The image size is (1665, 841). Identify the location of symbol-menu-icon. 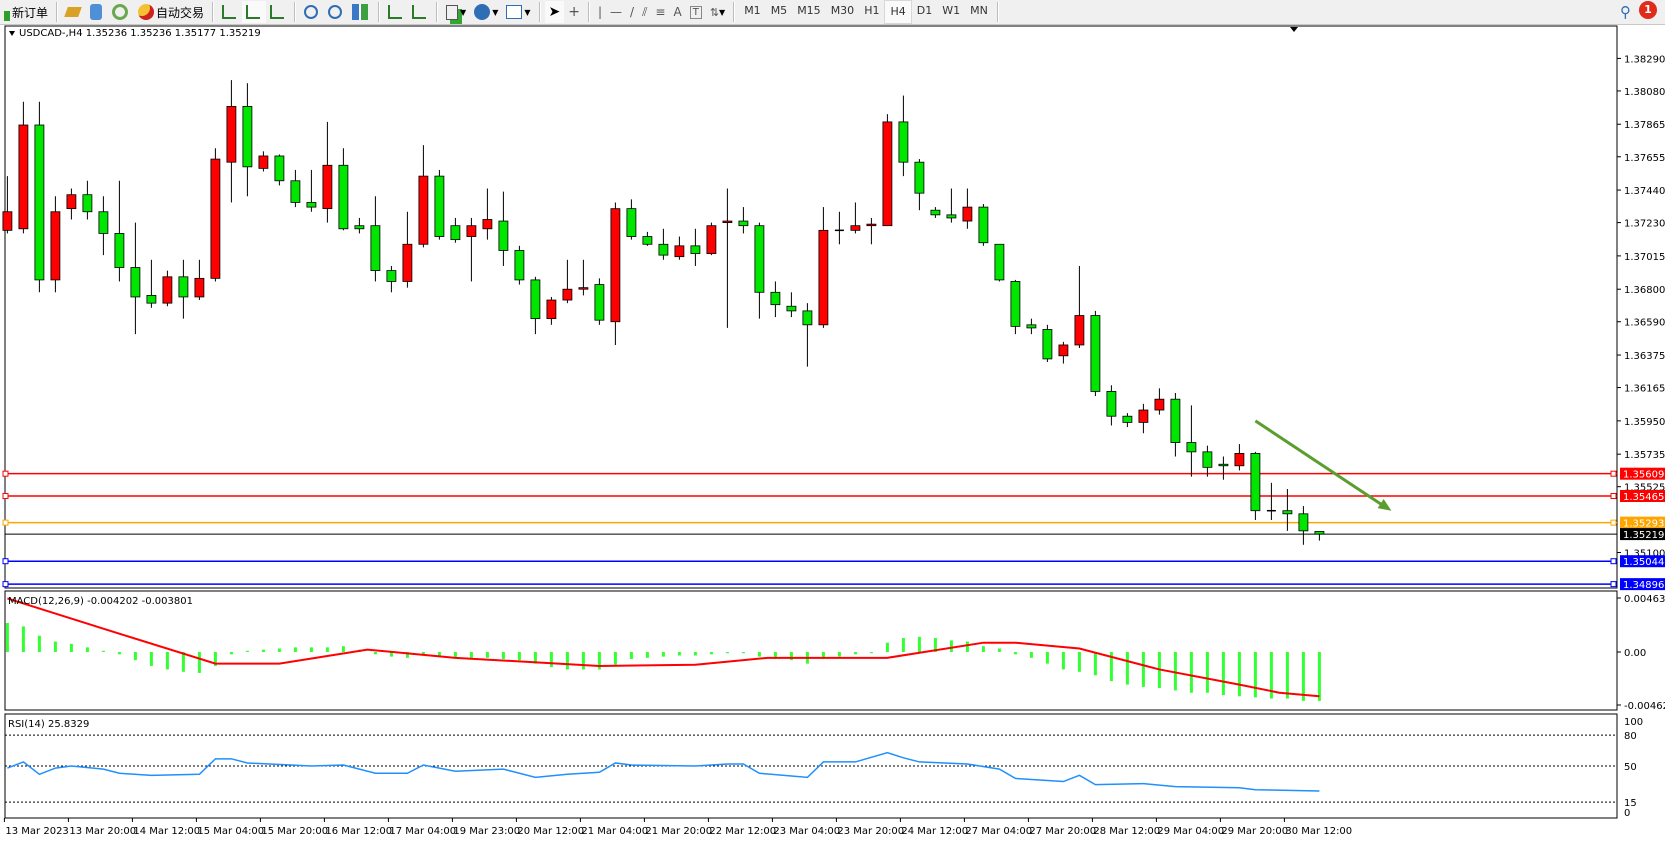
(12, 33).